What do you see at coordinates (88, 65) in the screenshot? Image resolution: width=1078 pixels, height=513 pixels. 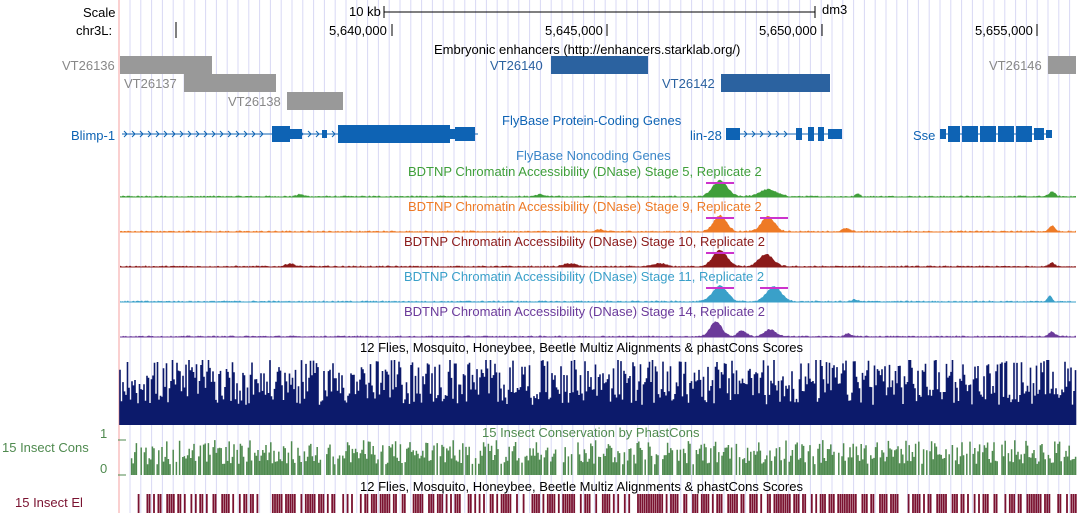 I see `enhancer-label: VT26136` at bounding box center [88, 65].